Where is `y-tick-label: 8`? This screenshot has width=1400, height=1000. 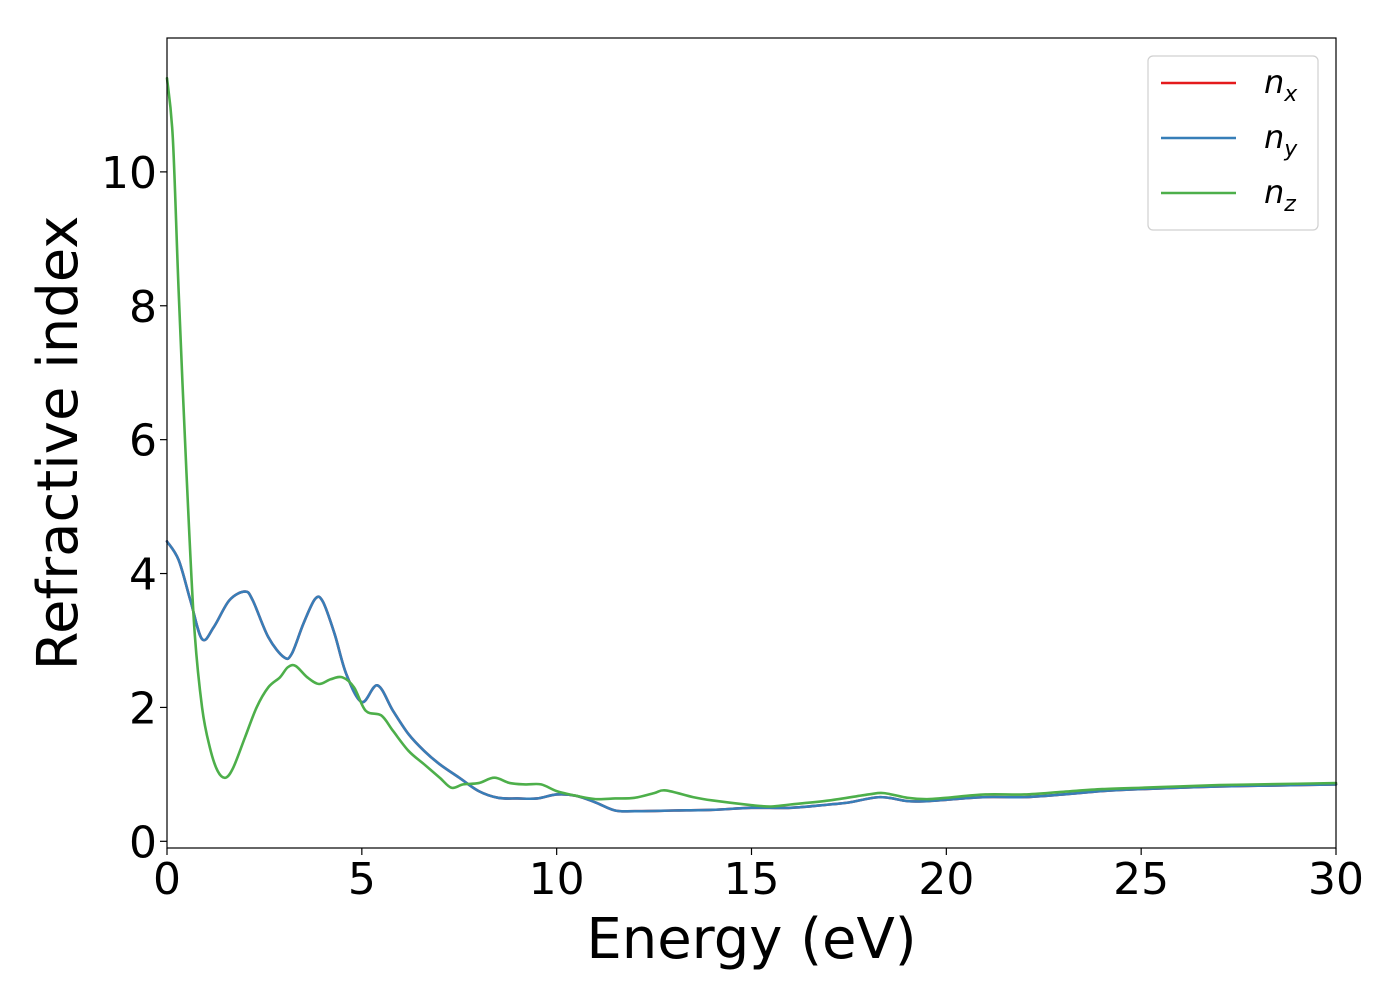
y-tick-label: 8 is located at coordinates (143, 307).